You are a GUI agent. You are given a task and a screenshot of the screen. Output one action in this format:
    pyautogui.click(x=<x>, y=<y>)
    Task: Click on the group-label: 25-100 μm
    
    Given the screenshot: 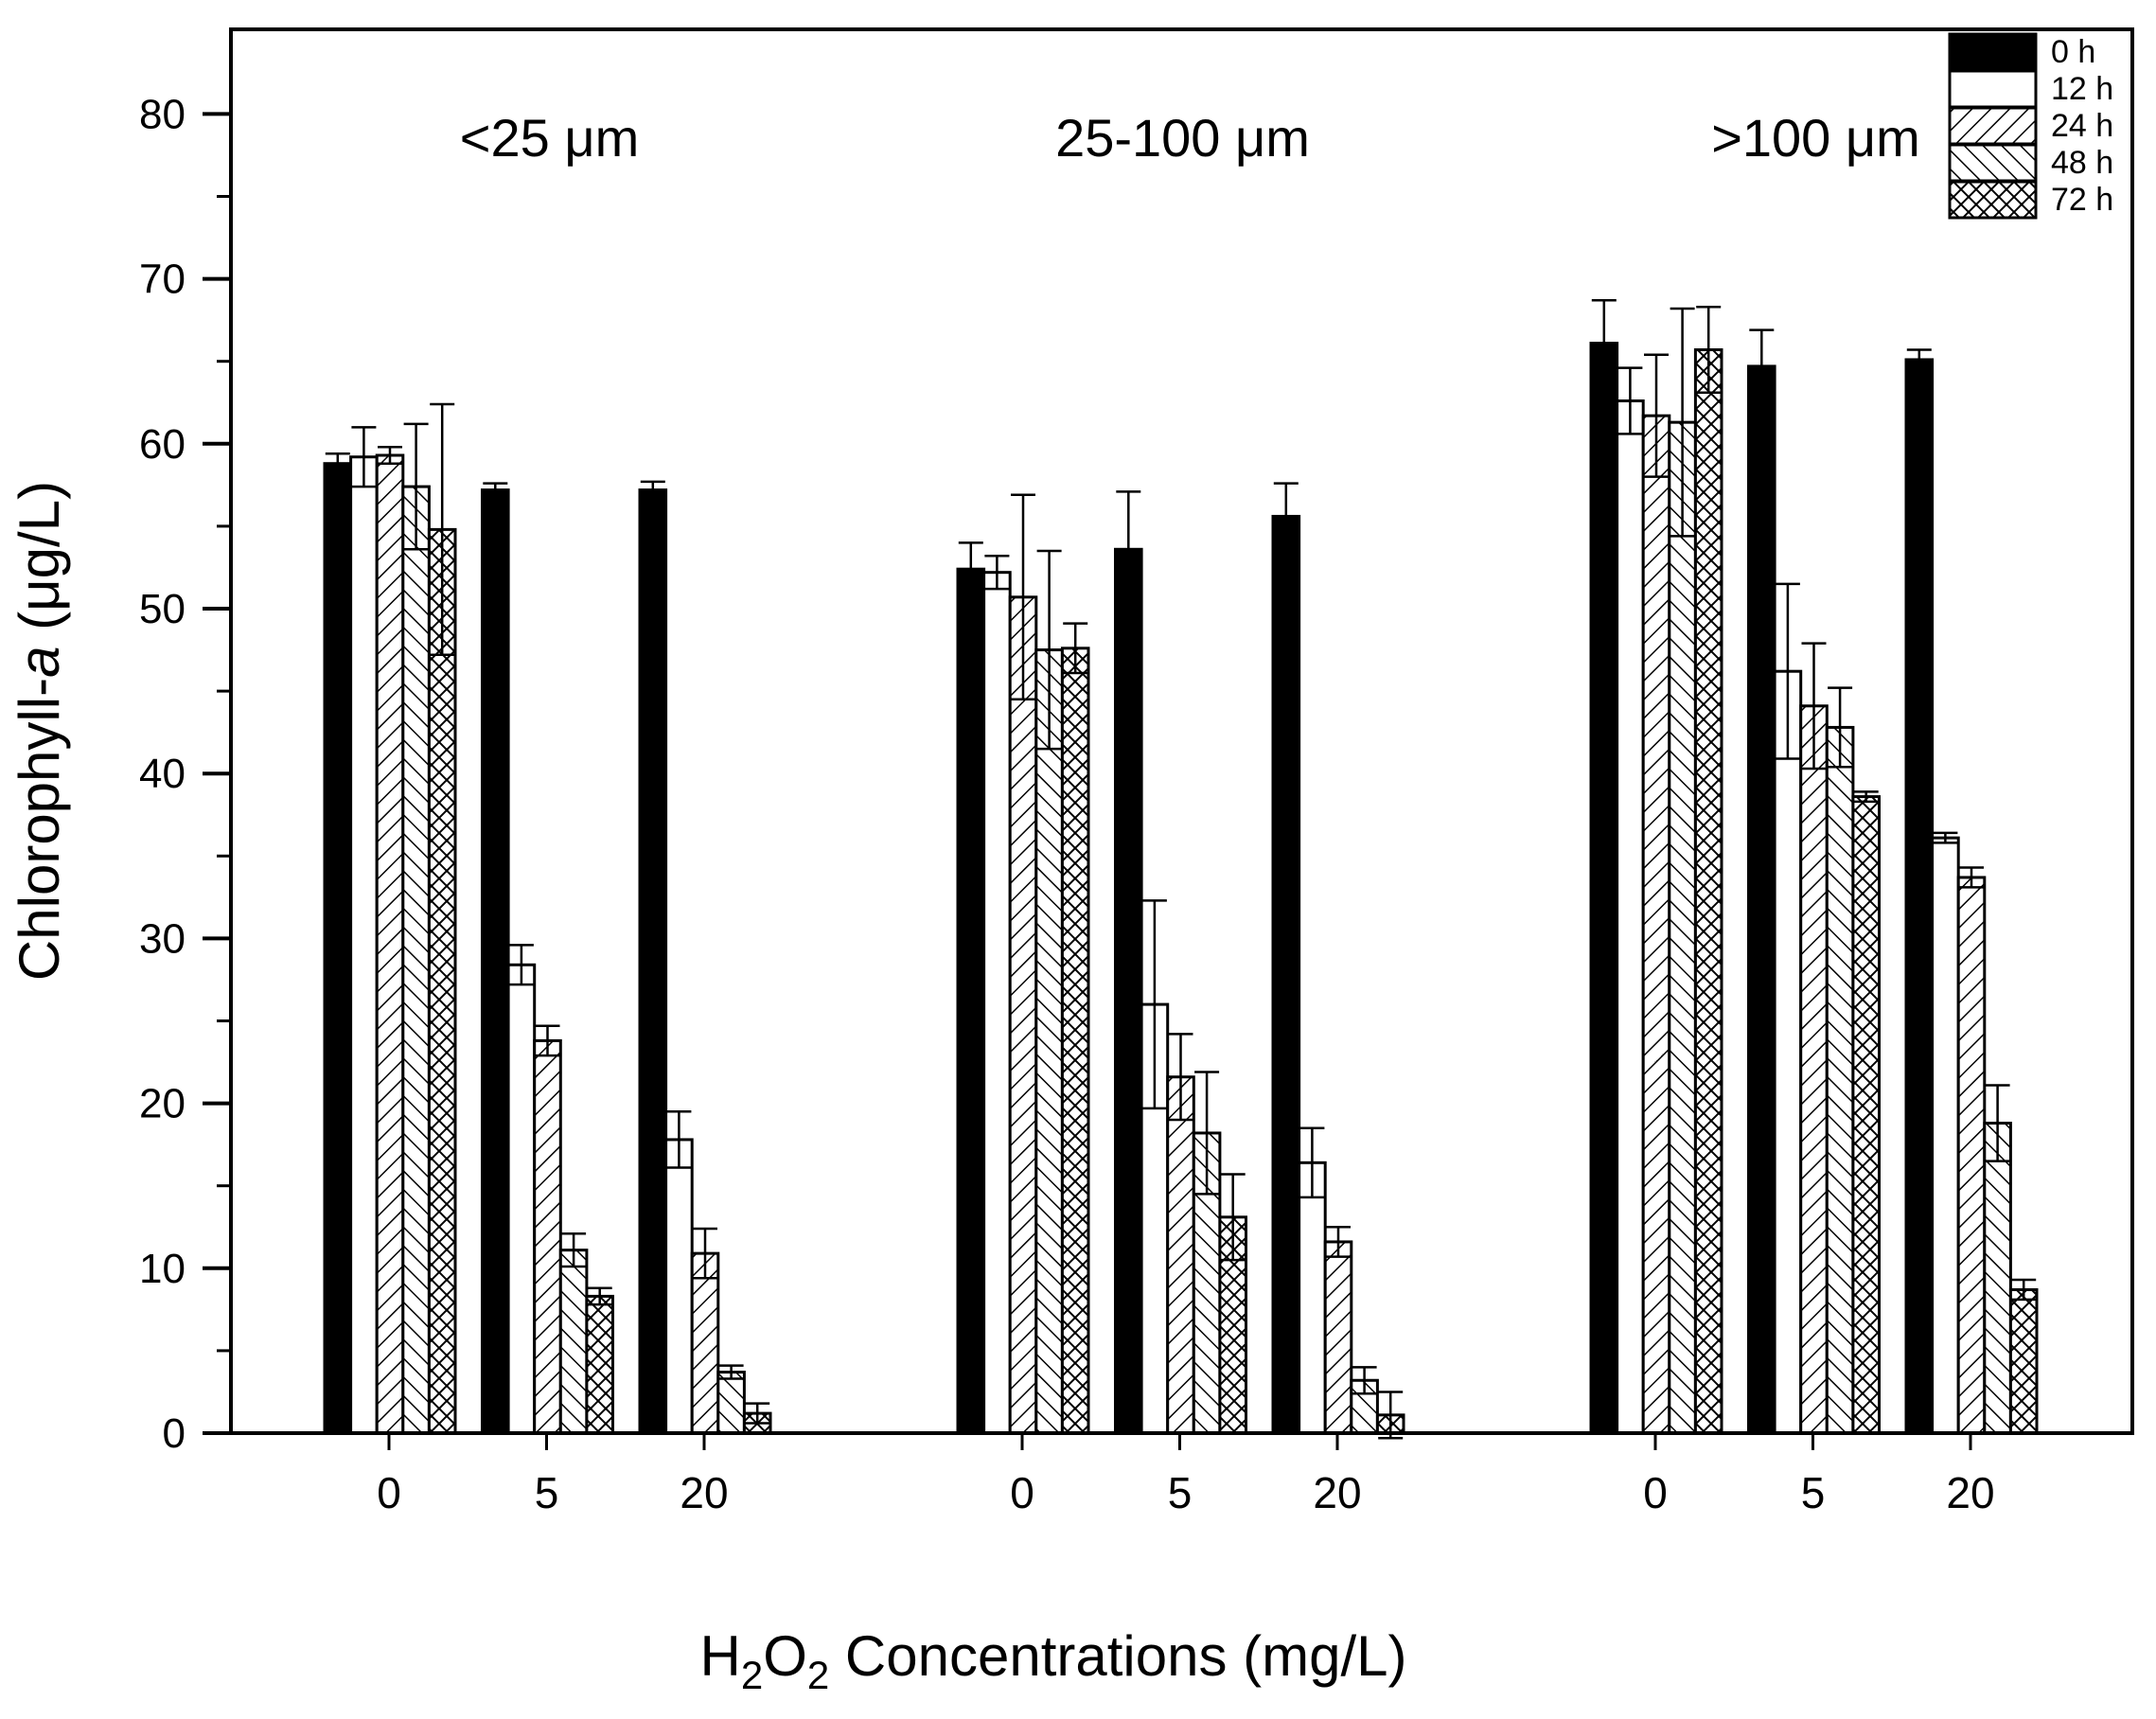 What is the action you would take?
    pyautogui.click(x=1182, y=138)
    